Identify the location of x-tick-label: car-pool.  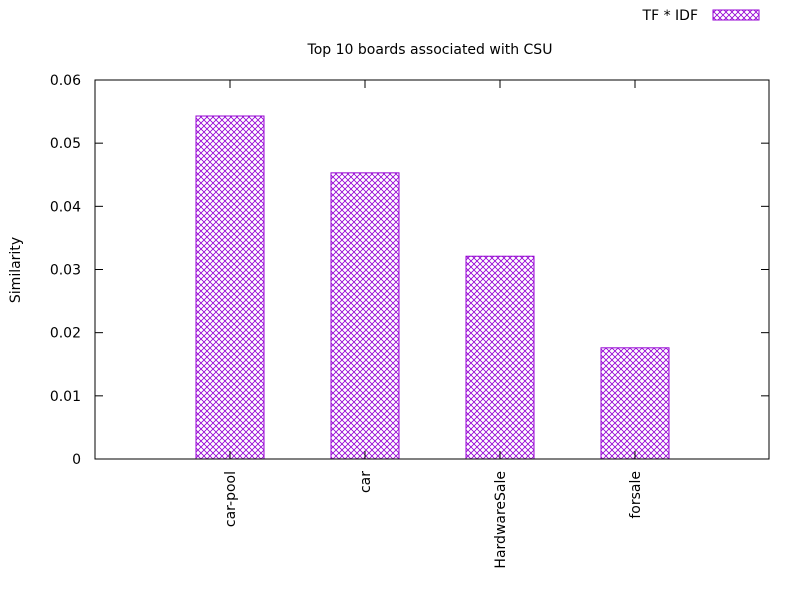
(231, 499).